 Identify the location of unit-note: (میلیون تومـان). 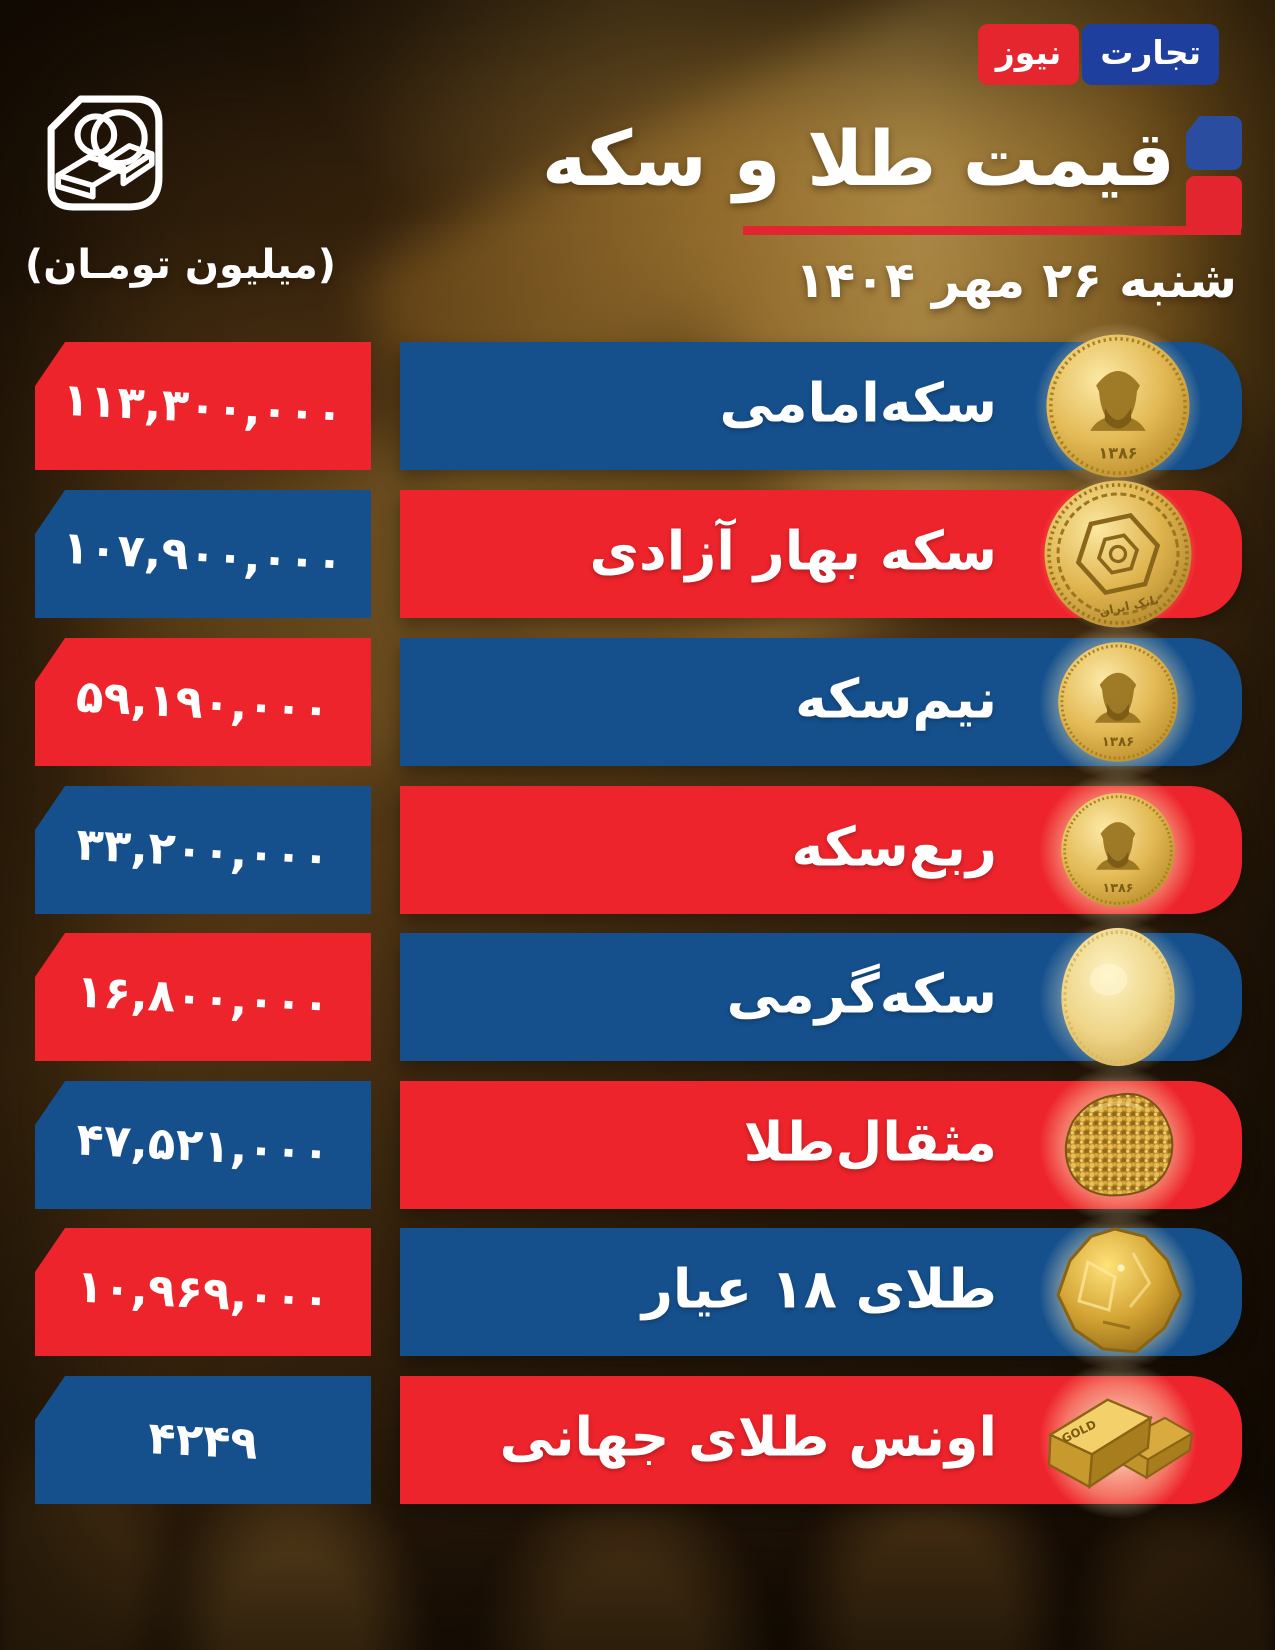
(180, 265).